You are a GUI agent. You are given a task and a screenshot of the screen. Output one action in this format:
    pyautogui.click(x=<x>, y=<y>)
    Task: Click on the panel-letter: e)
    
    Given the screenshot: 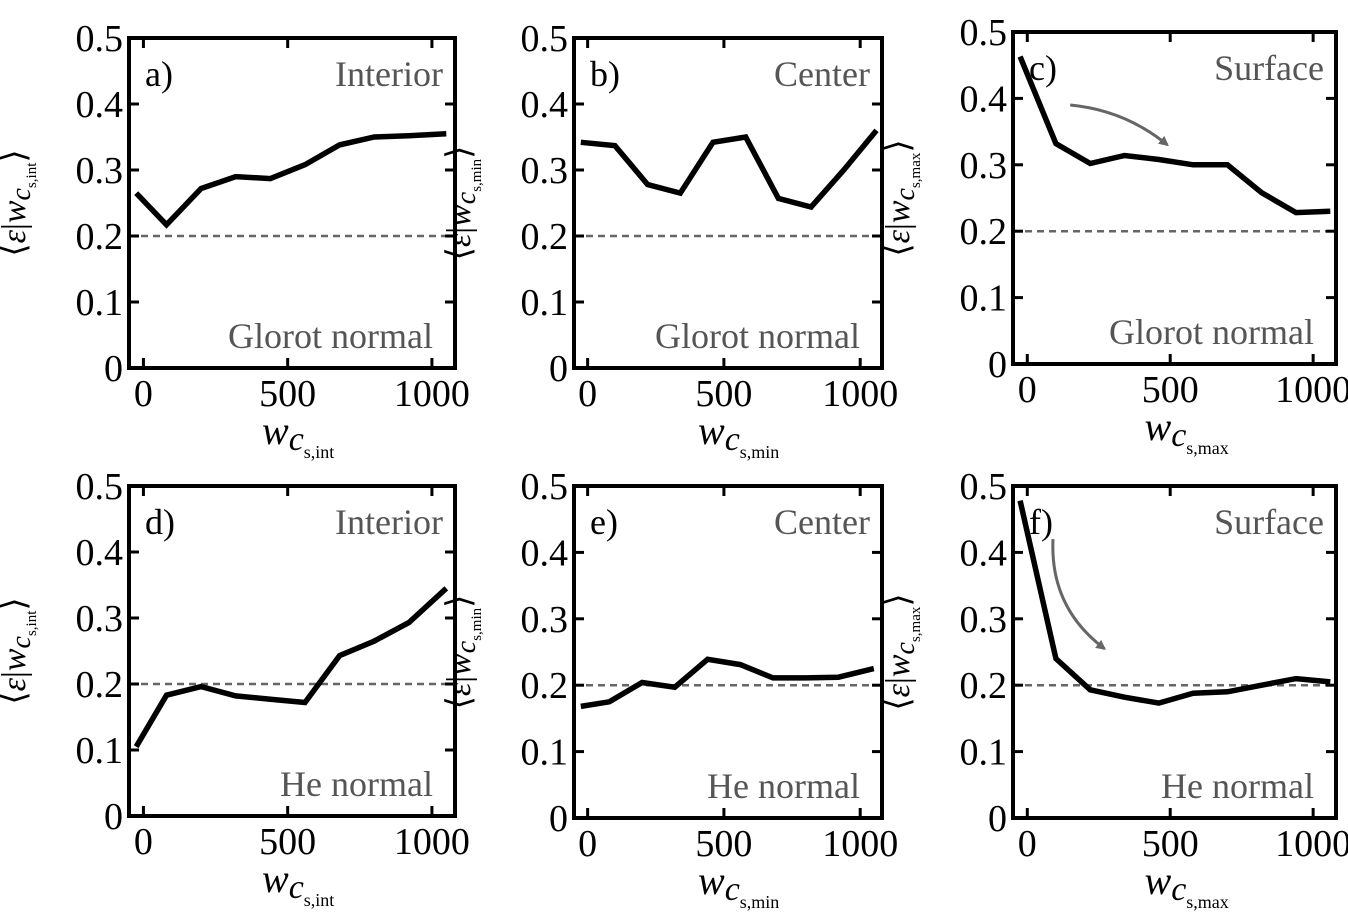 What is the action you would take?
    pyautogui.click(x=604, y=522)
    